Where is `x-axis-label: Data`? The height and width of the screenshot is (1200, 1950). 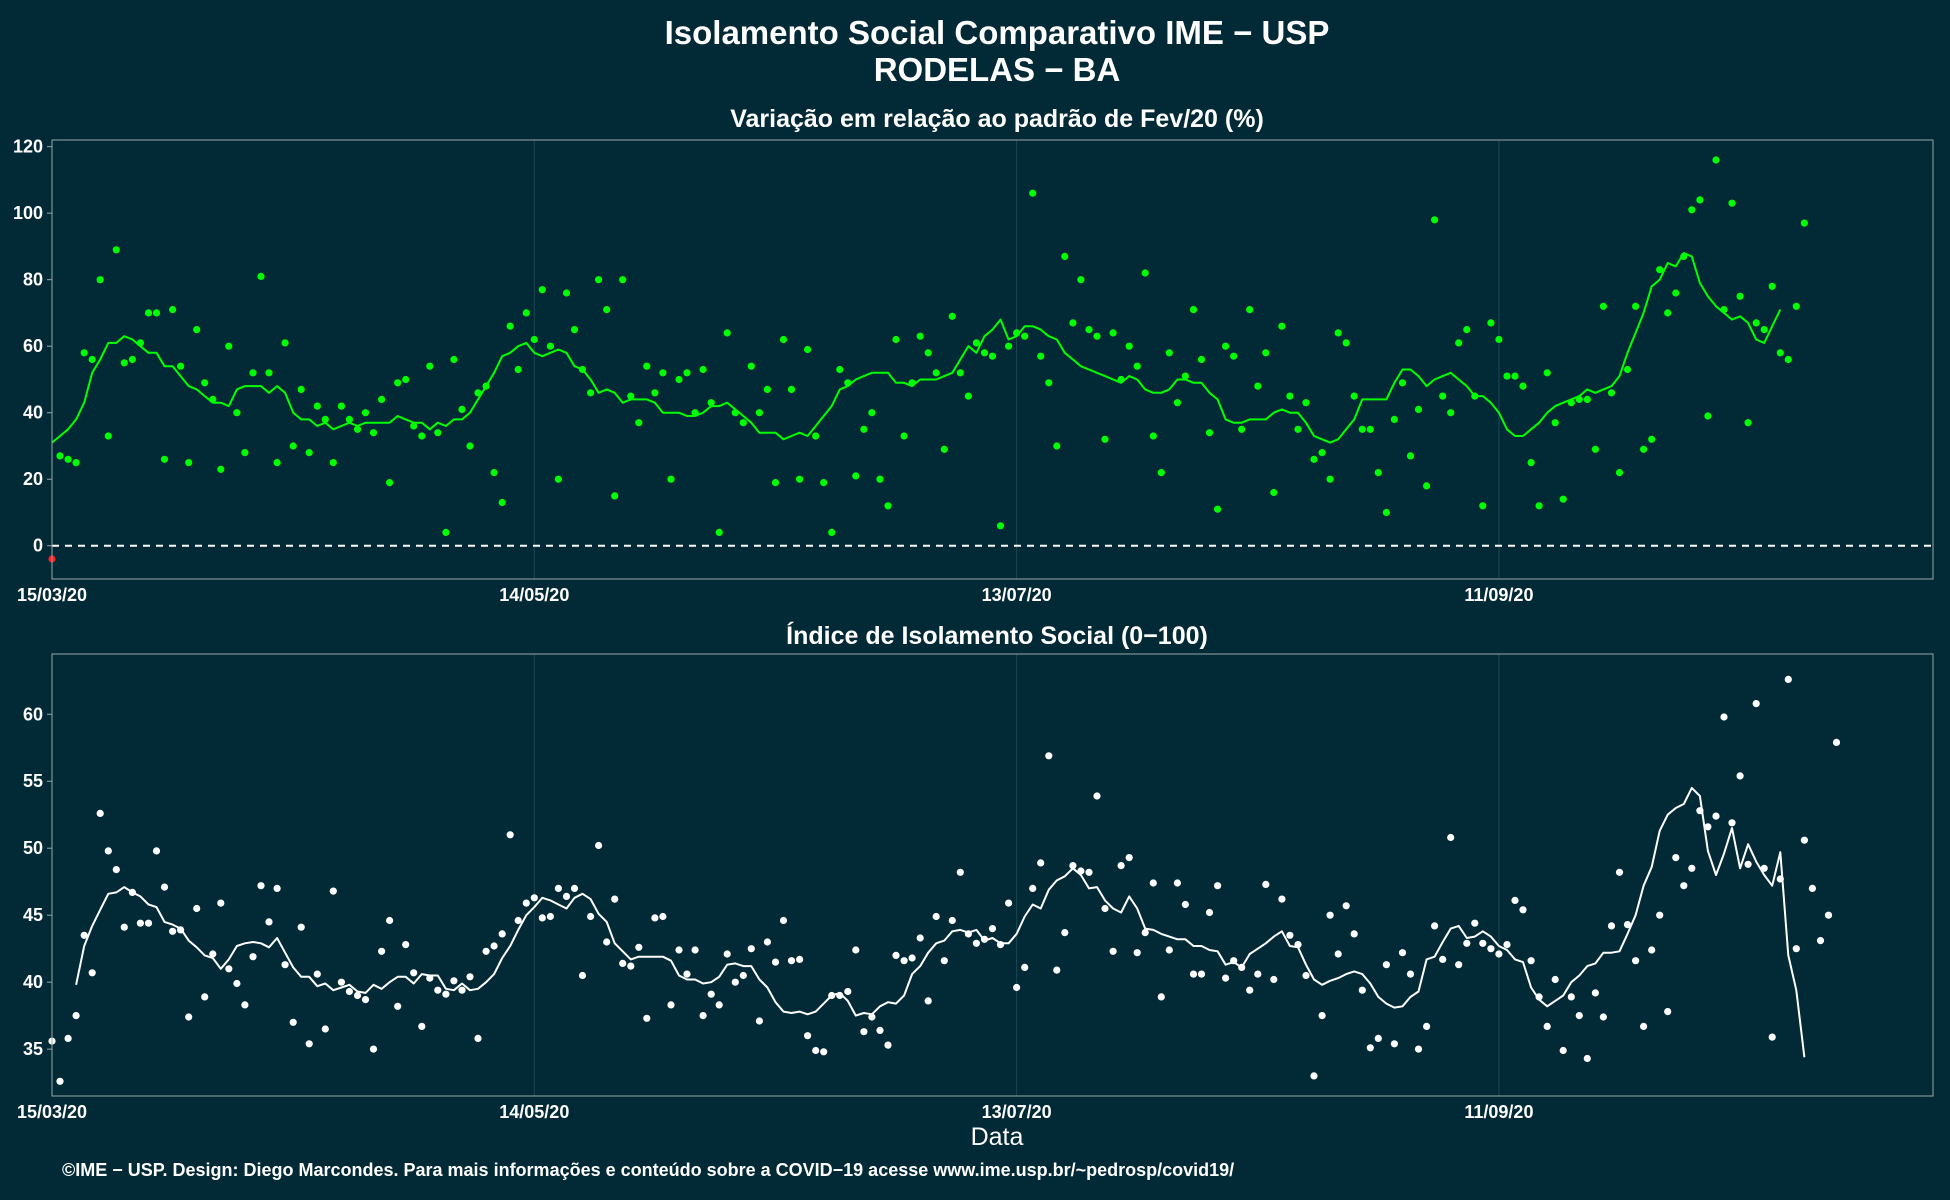
x-axis-label: Data is located at coordinates (997, 1137).